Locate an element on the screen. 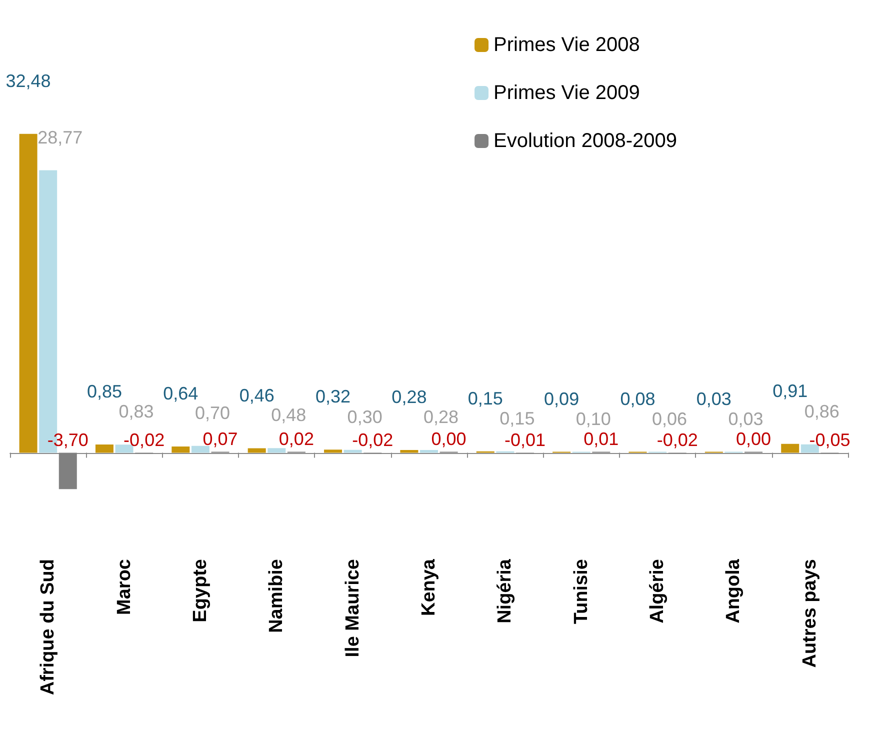 The width and height of the screenshot is (882, 756). data-label: 0,08 is located at coordinates (638, 398).